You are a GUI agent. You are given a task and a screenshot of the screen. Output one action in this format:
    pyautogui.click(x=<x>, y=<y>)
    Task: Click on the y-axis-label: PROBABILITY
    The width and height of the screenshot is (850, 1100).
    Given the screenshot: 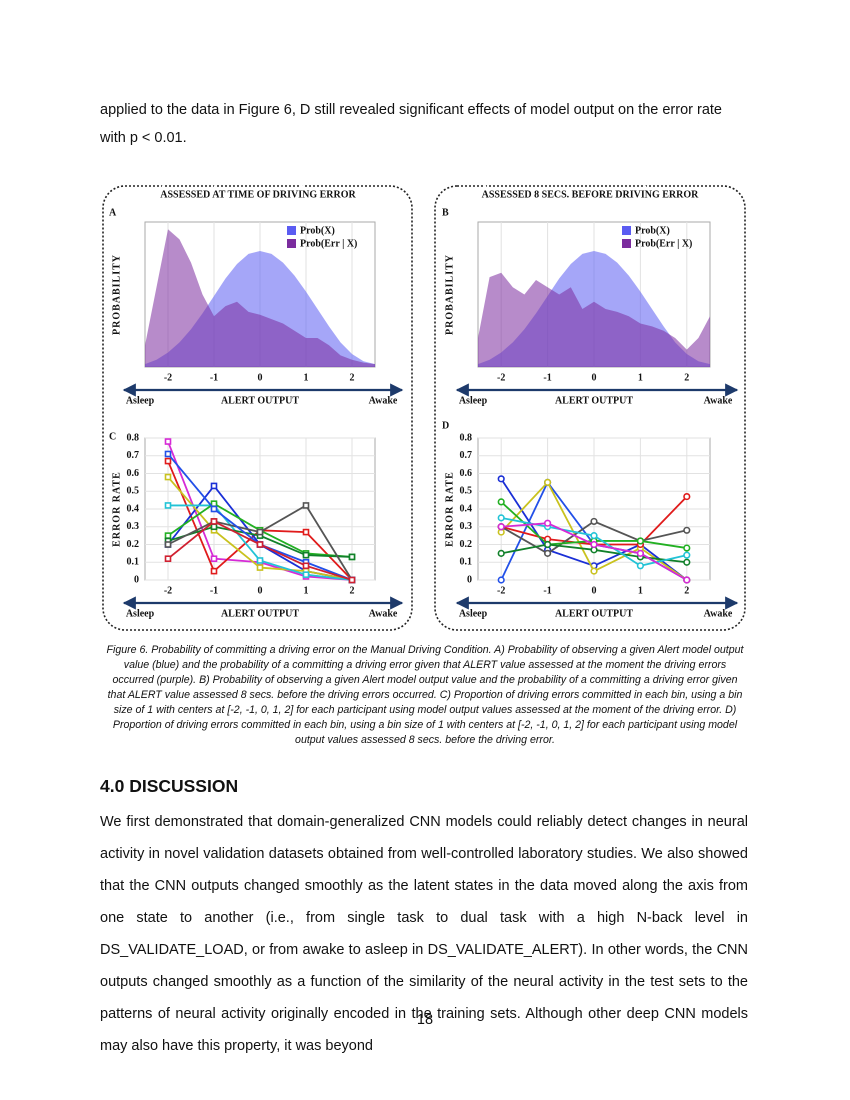 What is the action you would take?
    pyautogui.click(x=449, y=294)
    